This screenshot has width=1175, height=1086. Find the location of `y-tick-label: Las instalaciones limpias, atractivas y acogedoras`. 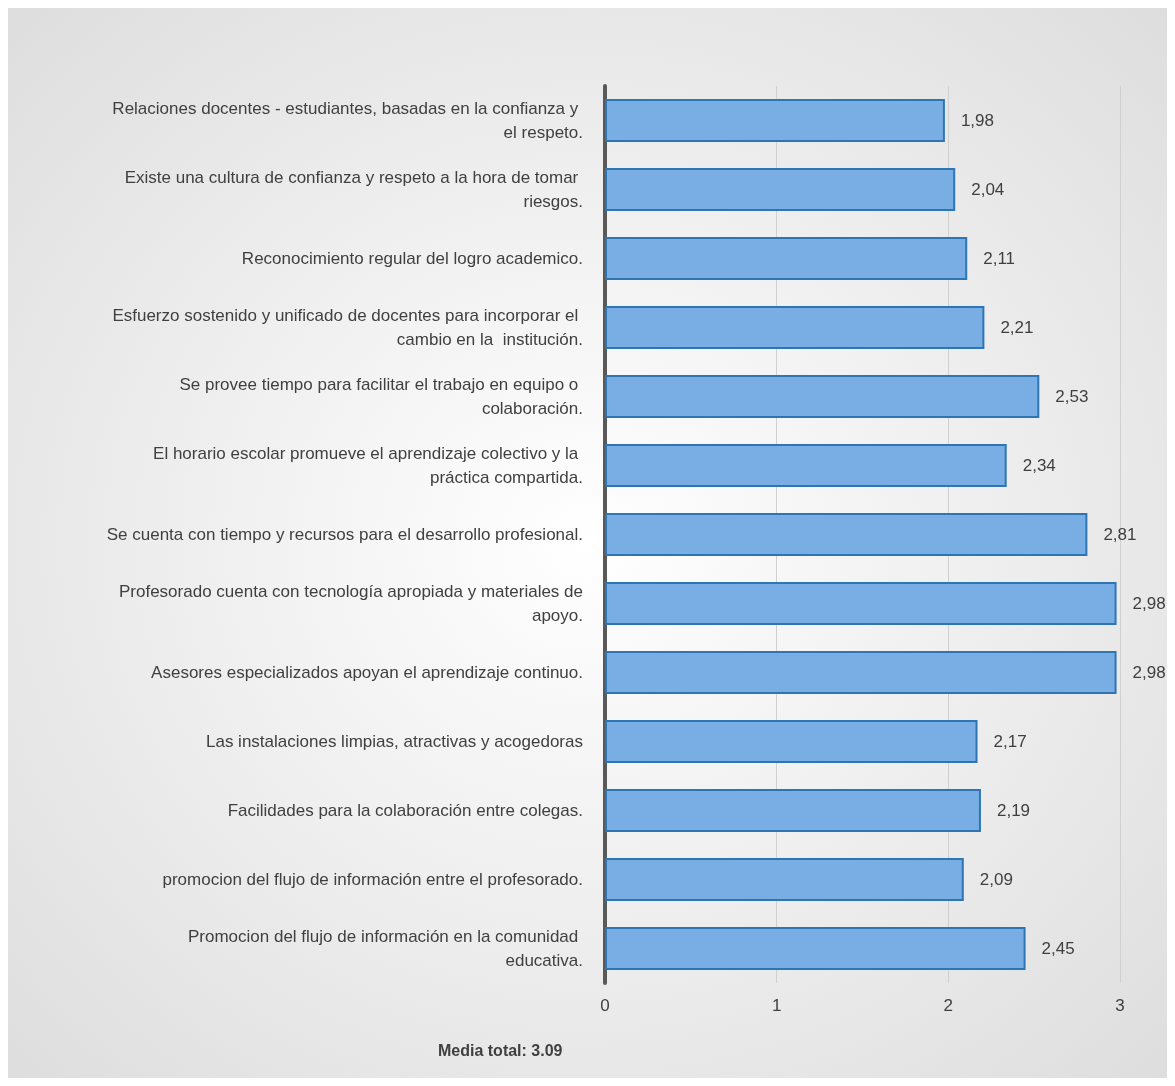

y-tick-label: Las instalaciones limpias, atractivas y acogedoras is located at coordinates (394, 741).